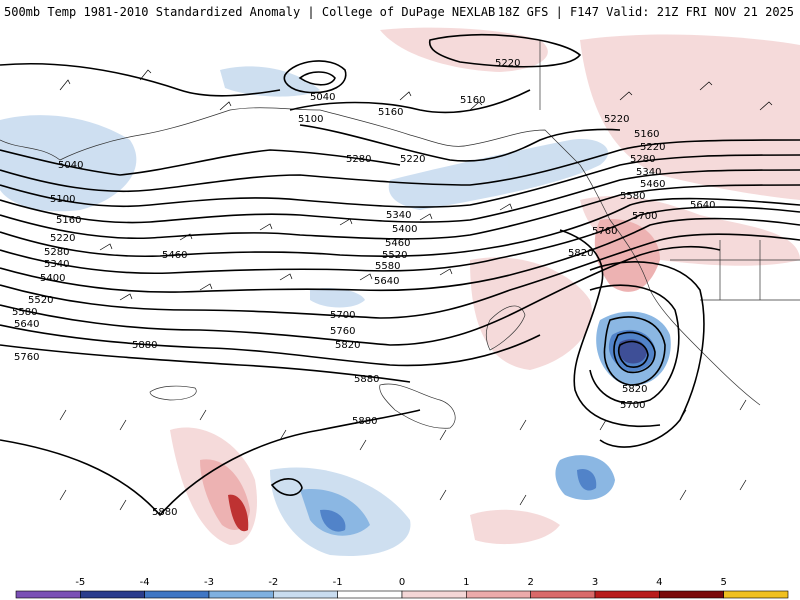  Describe the element at coordinates (338, 582) in the screenshot. I see `colorbar-tick-label: -1` at that location.